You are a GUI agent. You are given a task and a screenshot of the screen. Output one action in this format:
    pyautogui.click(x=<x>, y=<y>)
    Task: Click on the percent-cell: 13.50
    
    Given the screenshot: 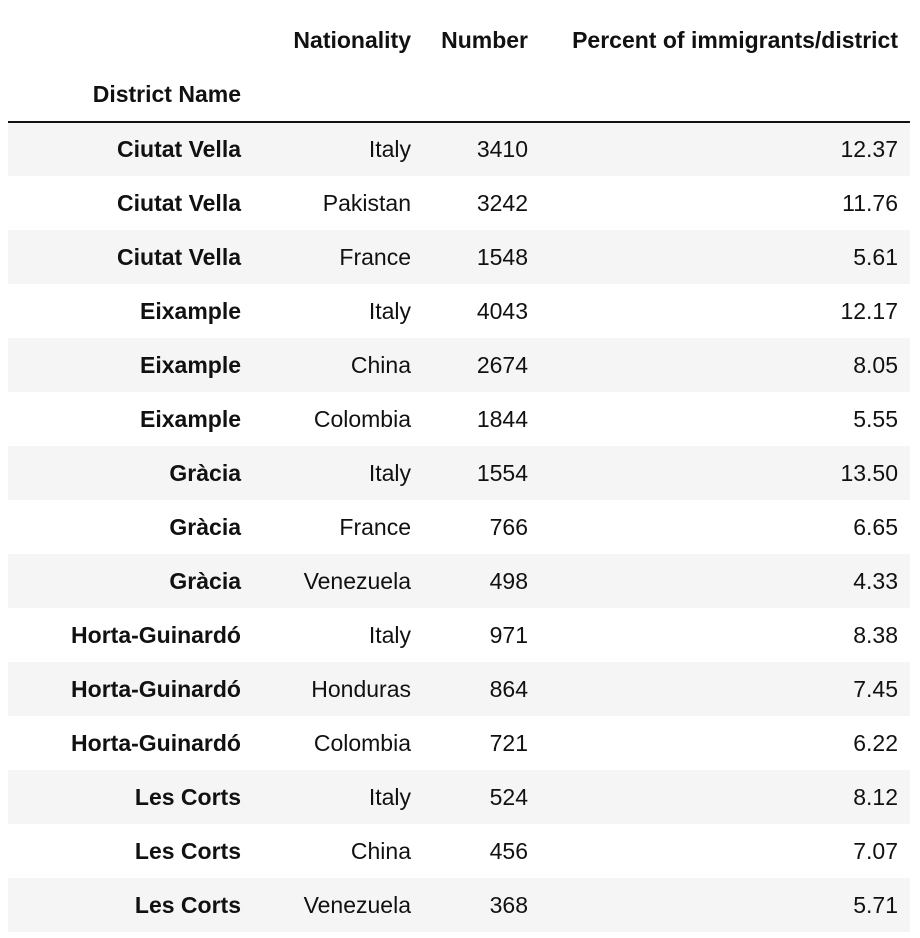 What is the action you would take?
    pyautogui.click(x=869, y=472)
    